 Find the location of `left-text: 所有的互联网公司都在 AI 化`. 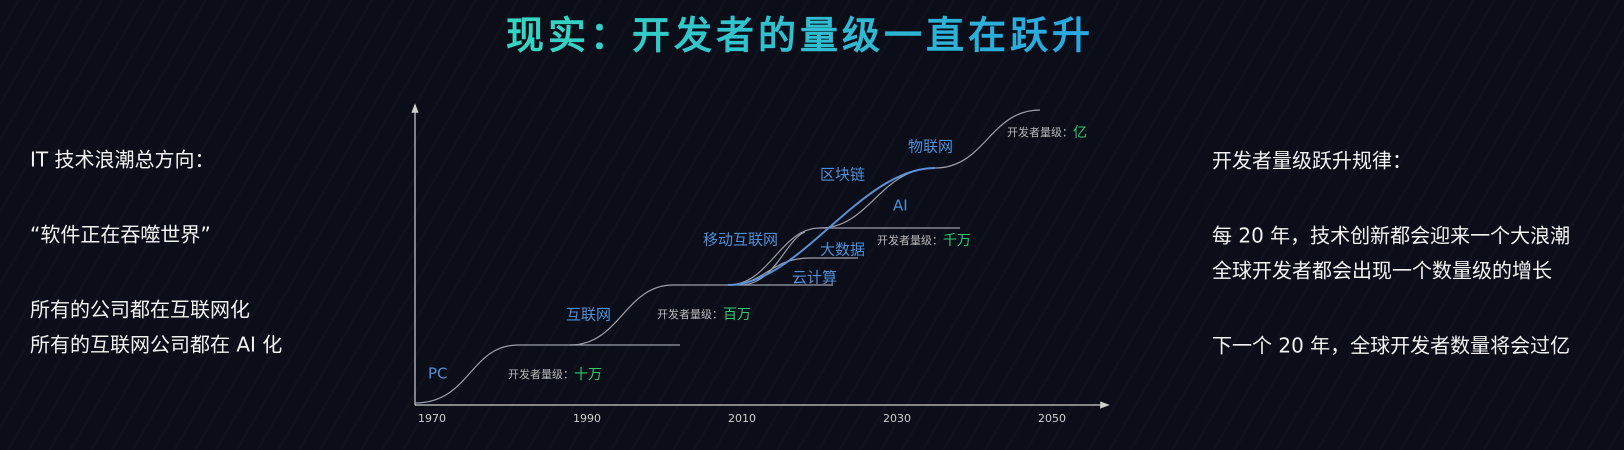

left-text: 所有的互联网公司都在 AI 化 is located at coordinates (156, 345).